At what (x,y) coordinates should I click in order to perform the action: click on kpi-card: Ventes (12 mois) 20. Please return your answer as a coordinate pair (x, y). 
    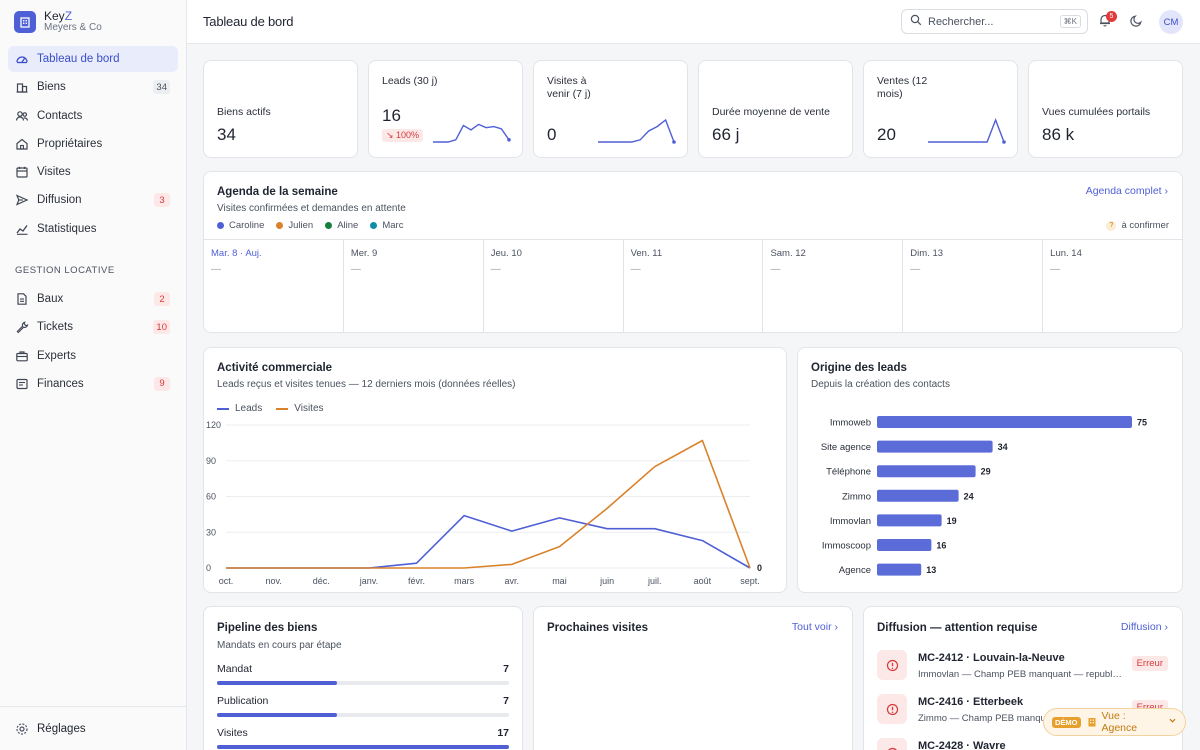
    Looking at the image, I should click on (940, 109).